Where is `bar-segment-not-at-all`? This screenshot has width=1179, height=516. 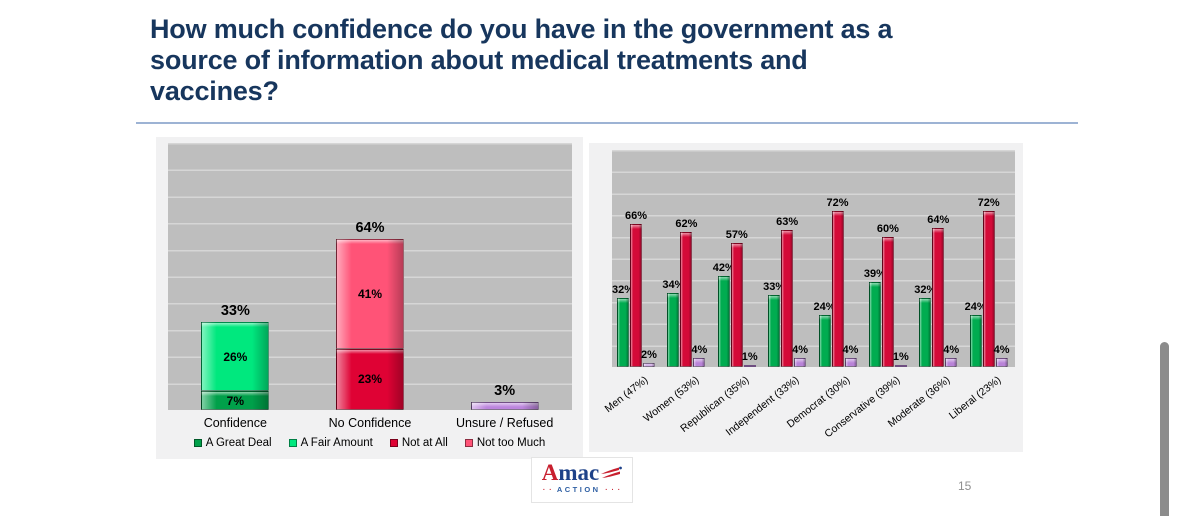
bar-segment-not-at-all is located at coordinates (370, 379).